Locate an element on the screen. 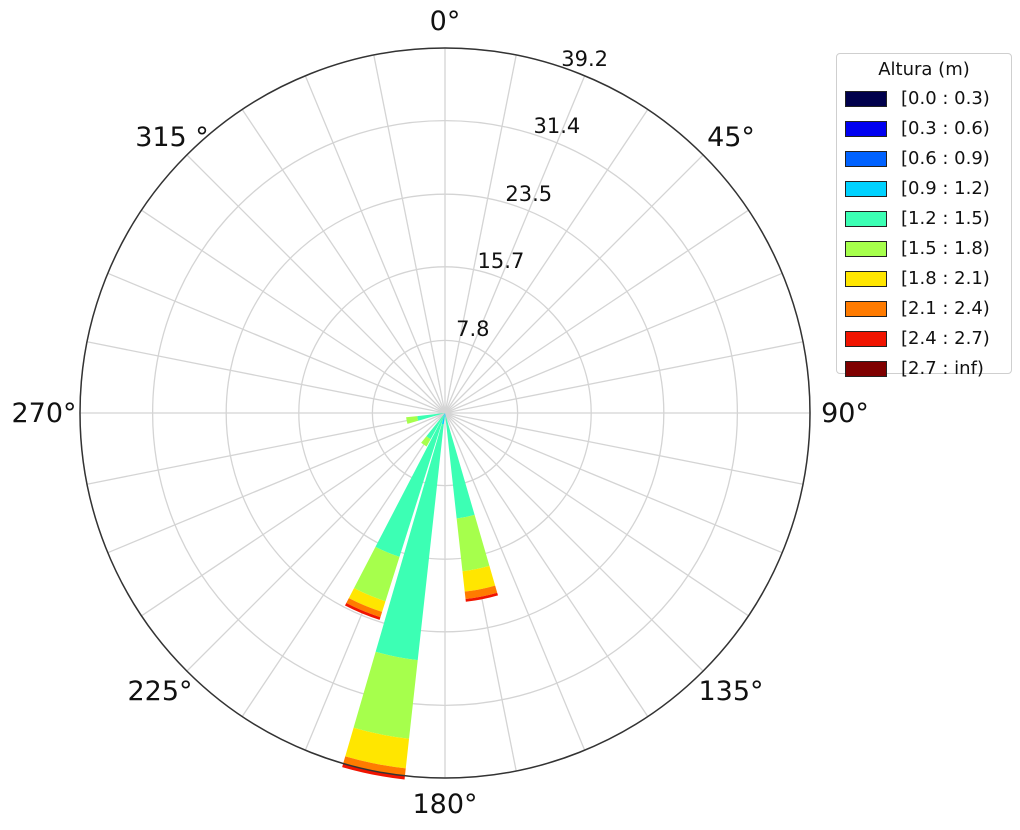 This screenshot has height=830, width=1020. legend-item: [2.1 : 2.4) is located at coordinates (927, 311).